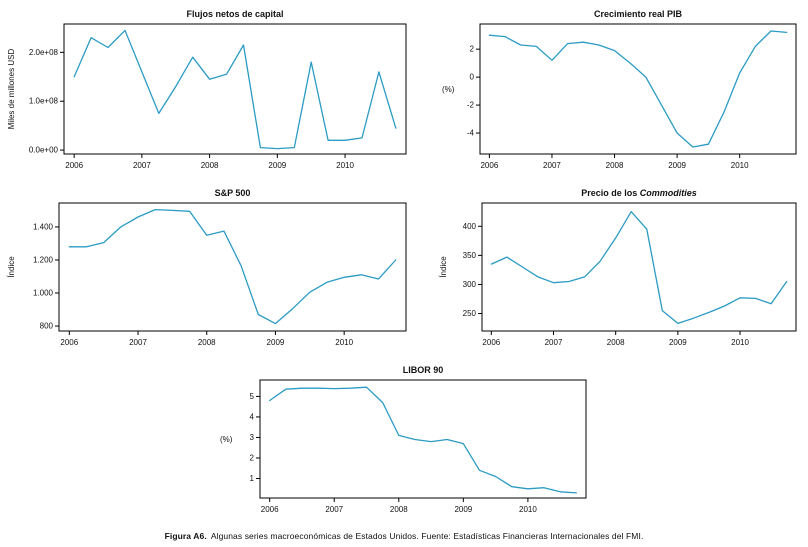 The width and height of the screenshot is (808, 547). Describe the element at coordinates (47, 326) in the screenshot. I see `y-tick-label: 800` at that location.